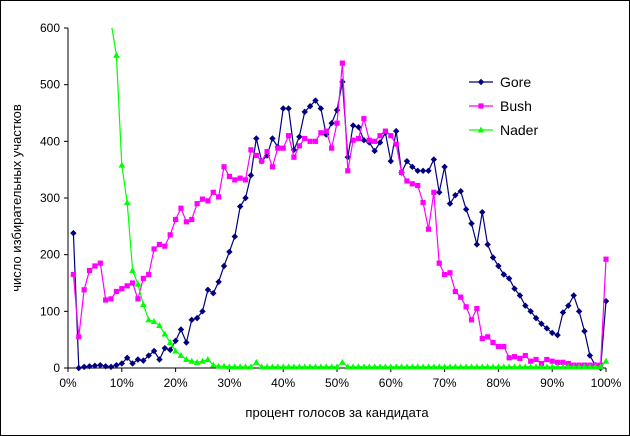  Describe the element at coordinates (50, 311) in the screenshot. I see `y-tick-label: 100` at that location.